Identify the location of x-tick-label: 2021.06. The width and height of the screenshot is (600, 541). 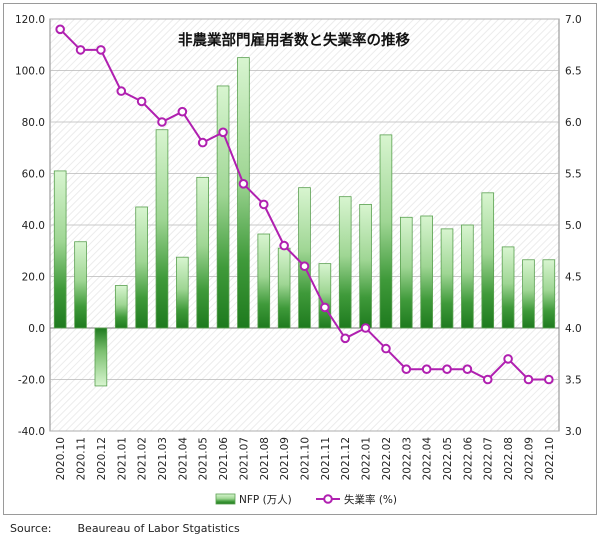
(224, 459).